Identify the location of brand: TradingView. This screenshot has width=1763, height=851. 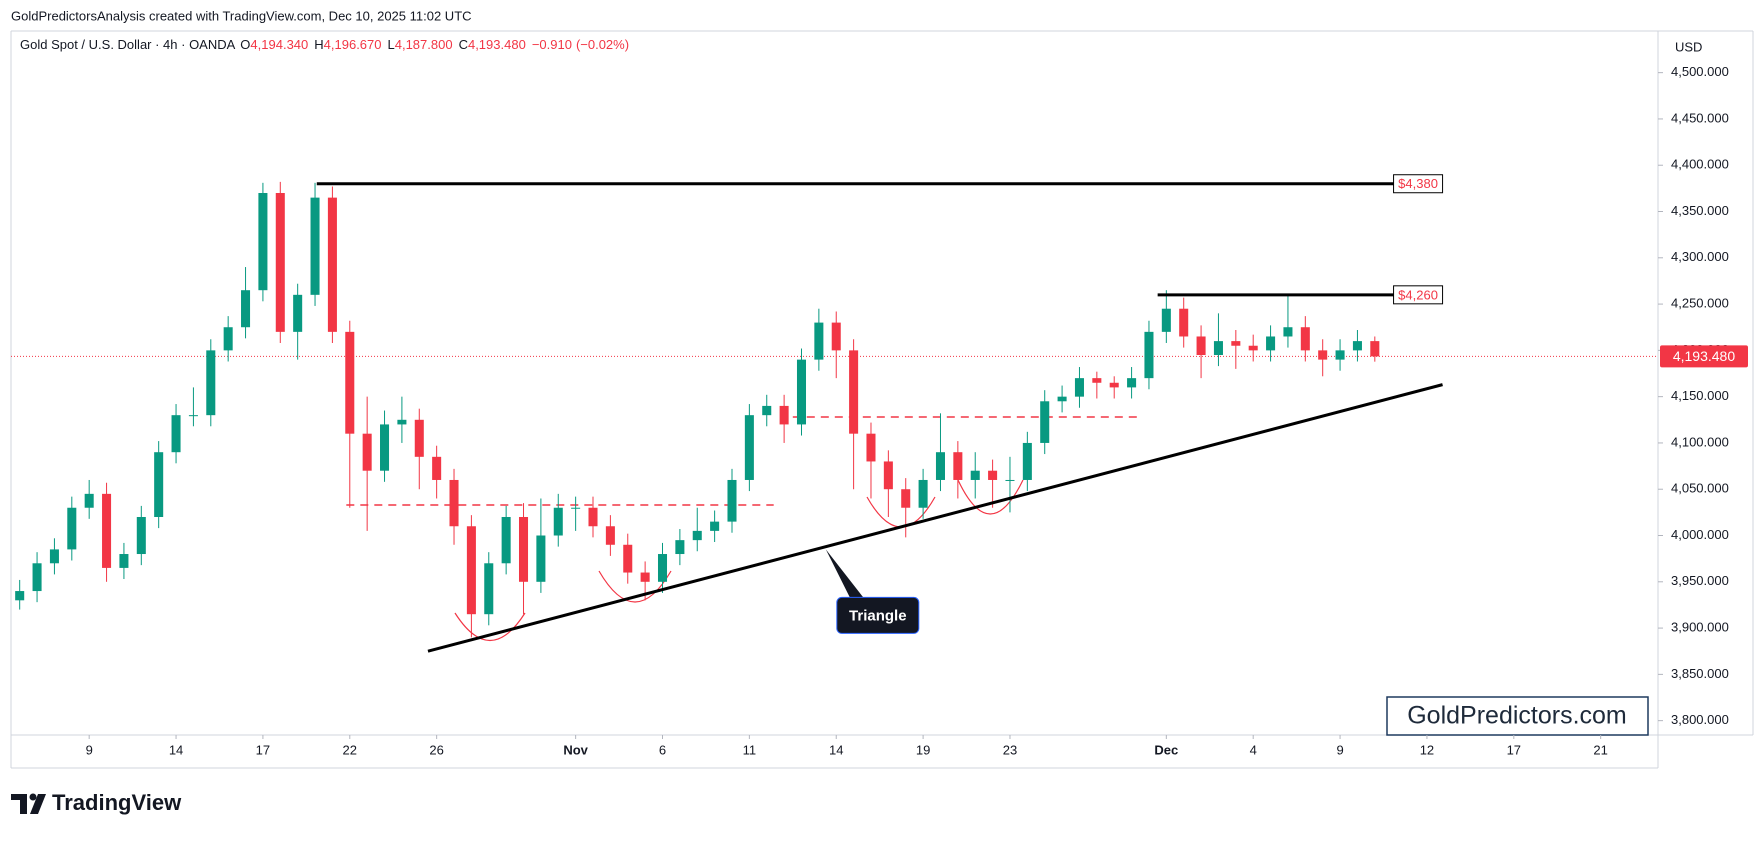
(117, 802).